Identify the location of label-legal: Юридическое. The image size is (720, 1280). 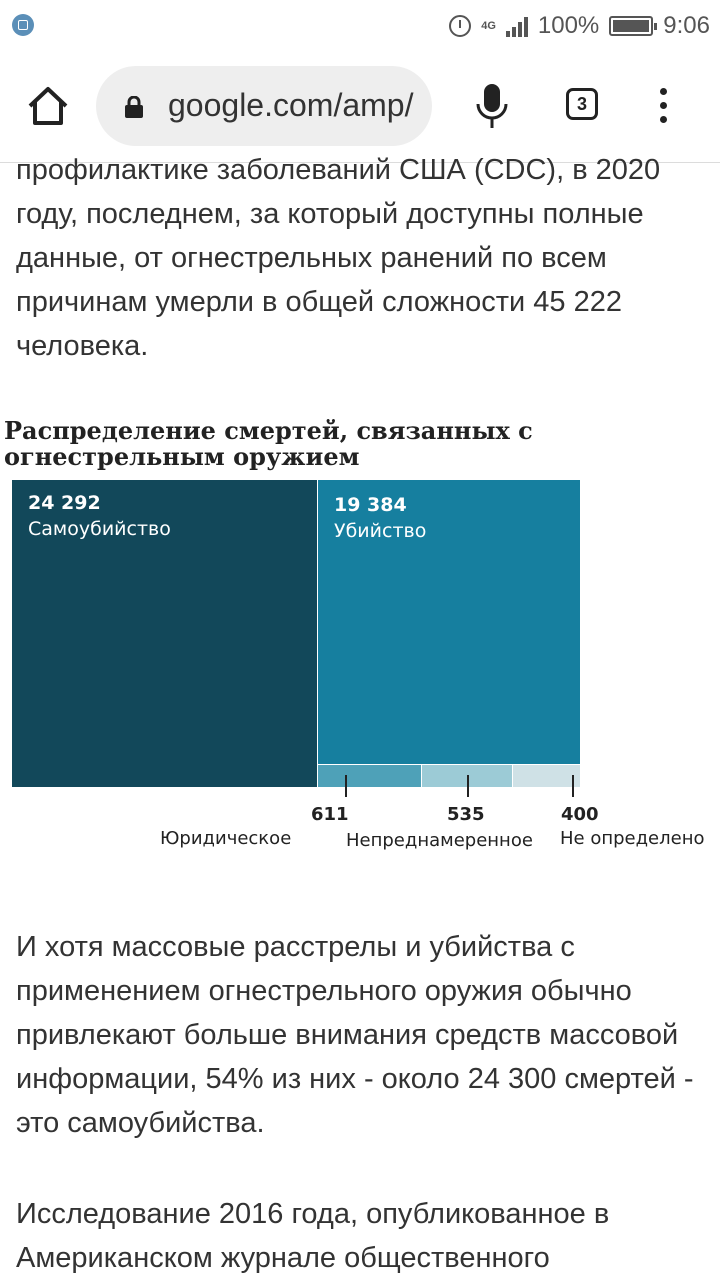
(226, 838).